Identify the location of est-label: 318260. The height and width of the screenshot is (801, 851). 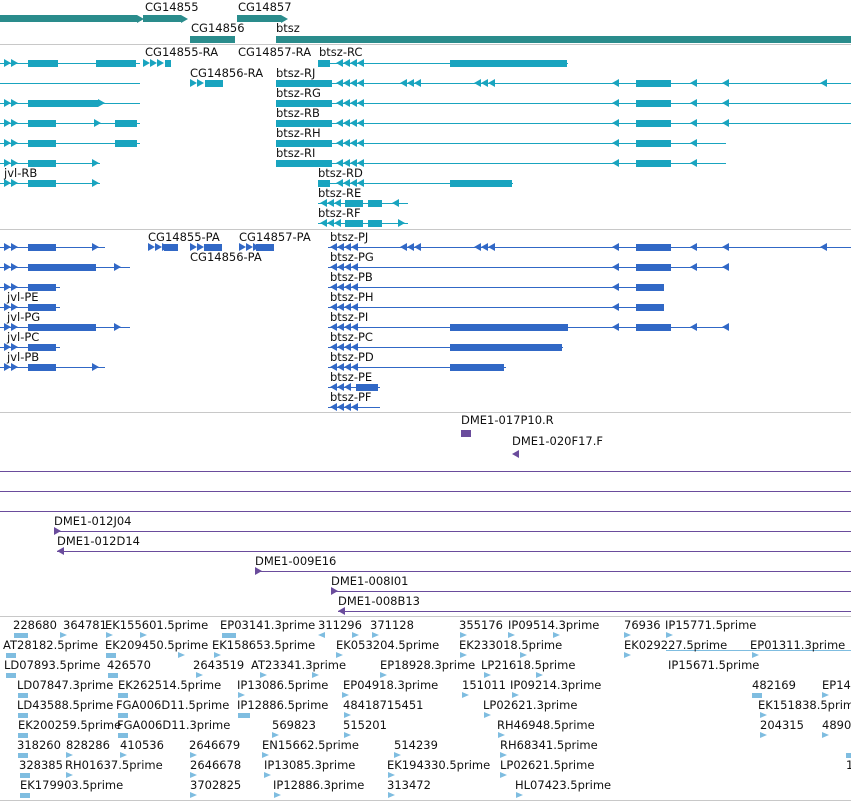
(39, 745).